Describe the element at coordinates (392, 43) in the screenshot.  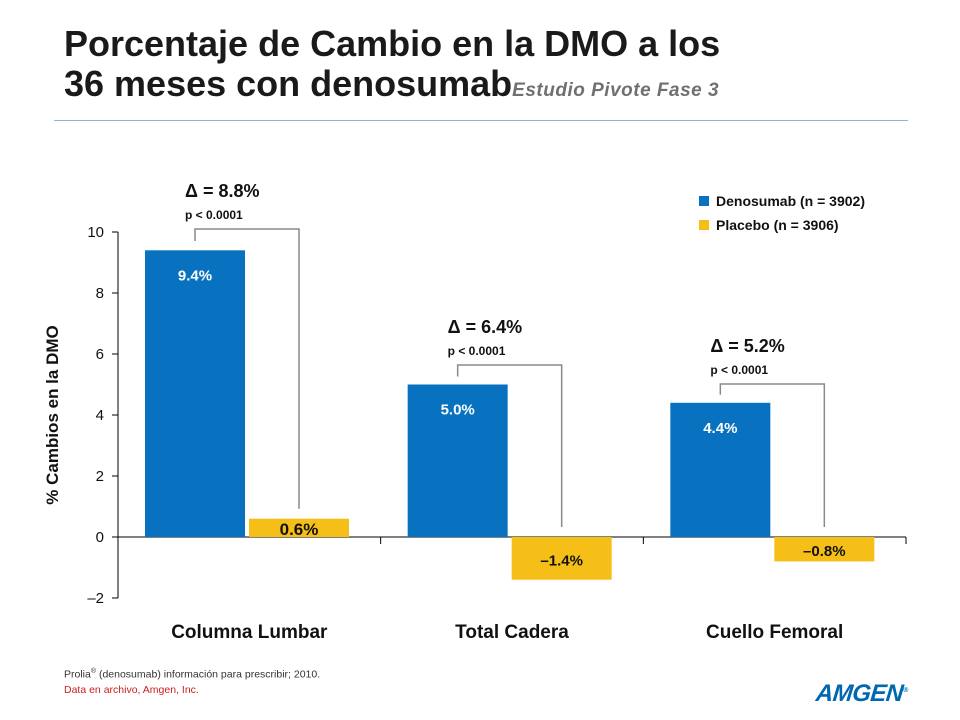
I see `title-line-1: Porcentaje de Cambio en la DMO a los` at that location.